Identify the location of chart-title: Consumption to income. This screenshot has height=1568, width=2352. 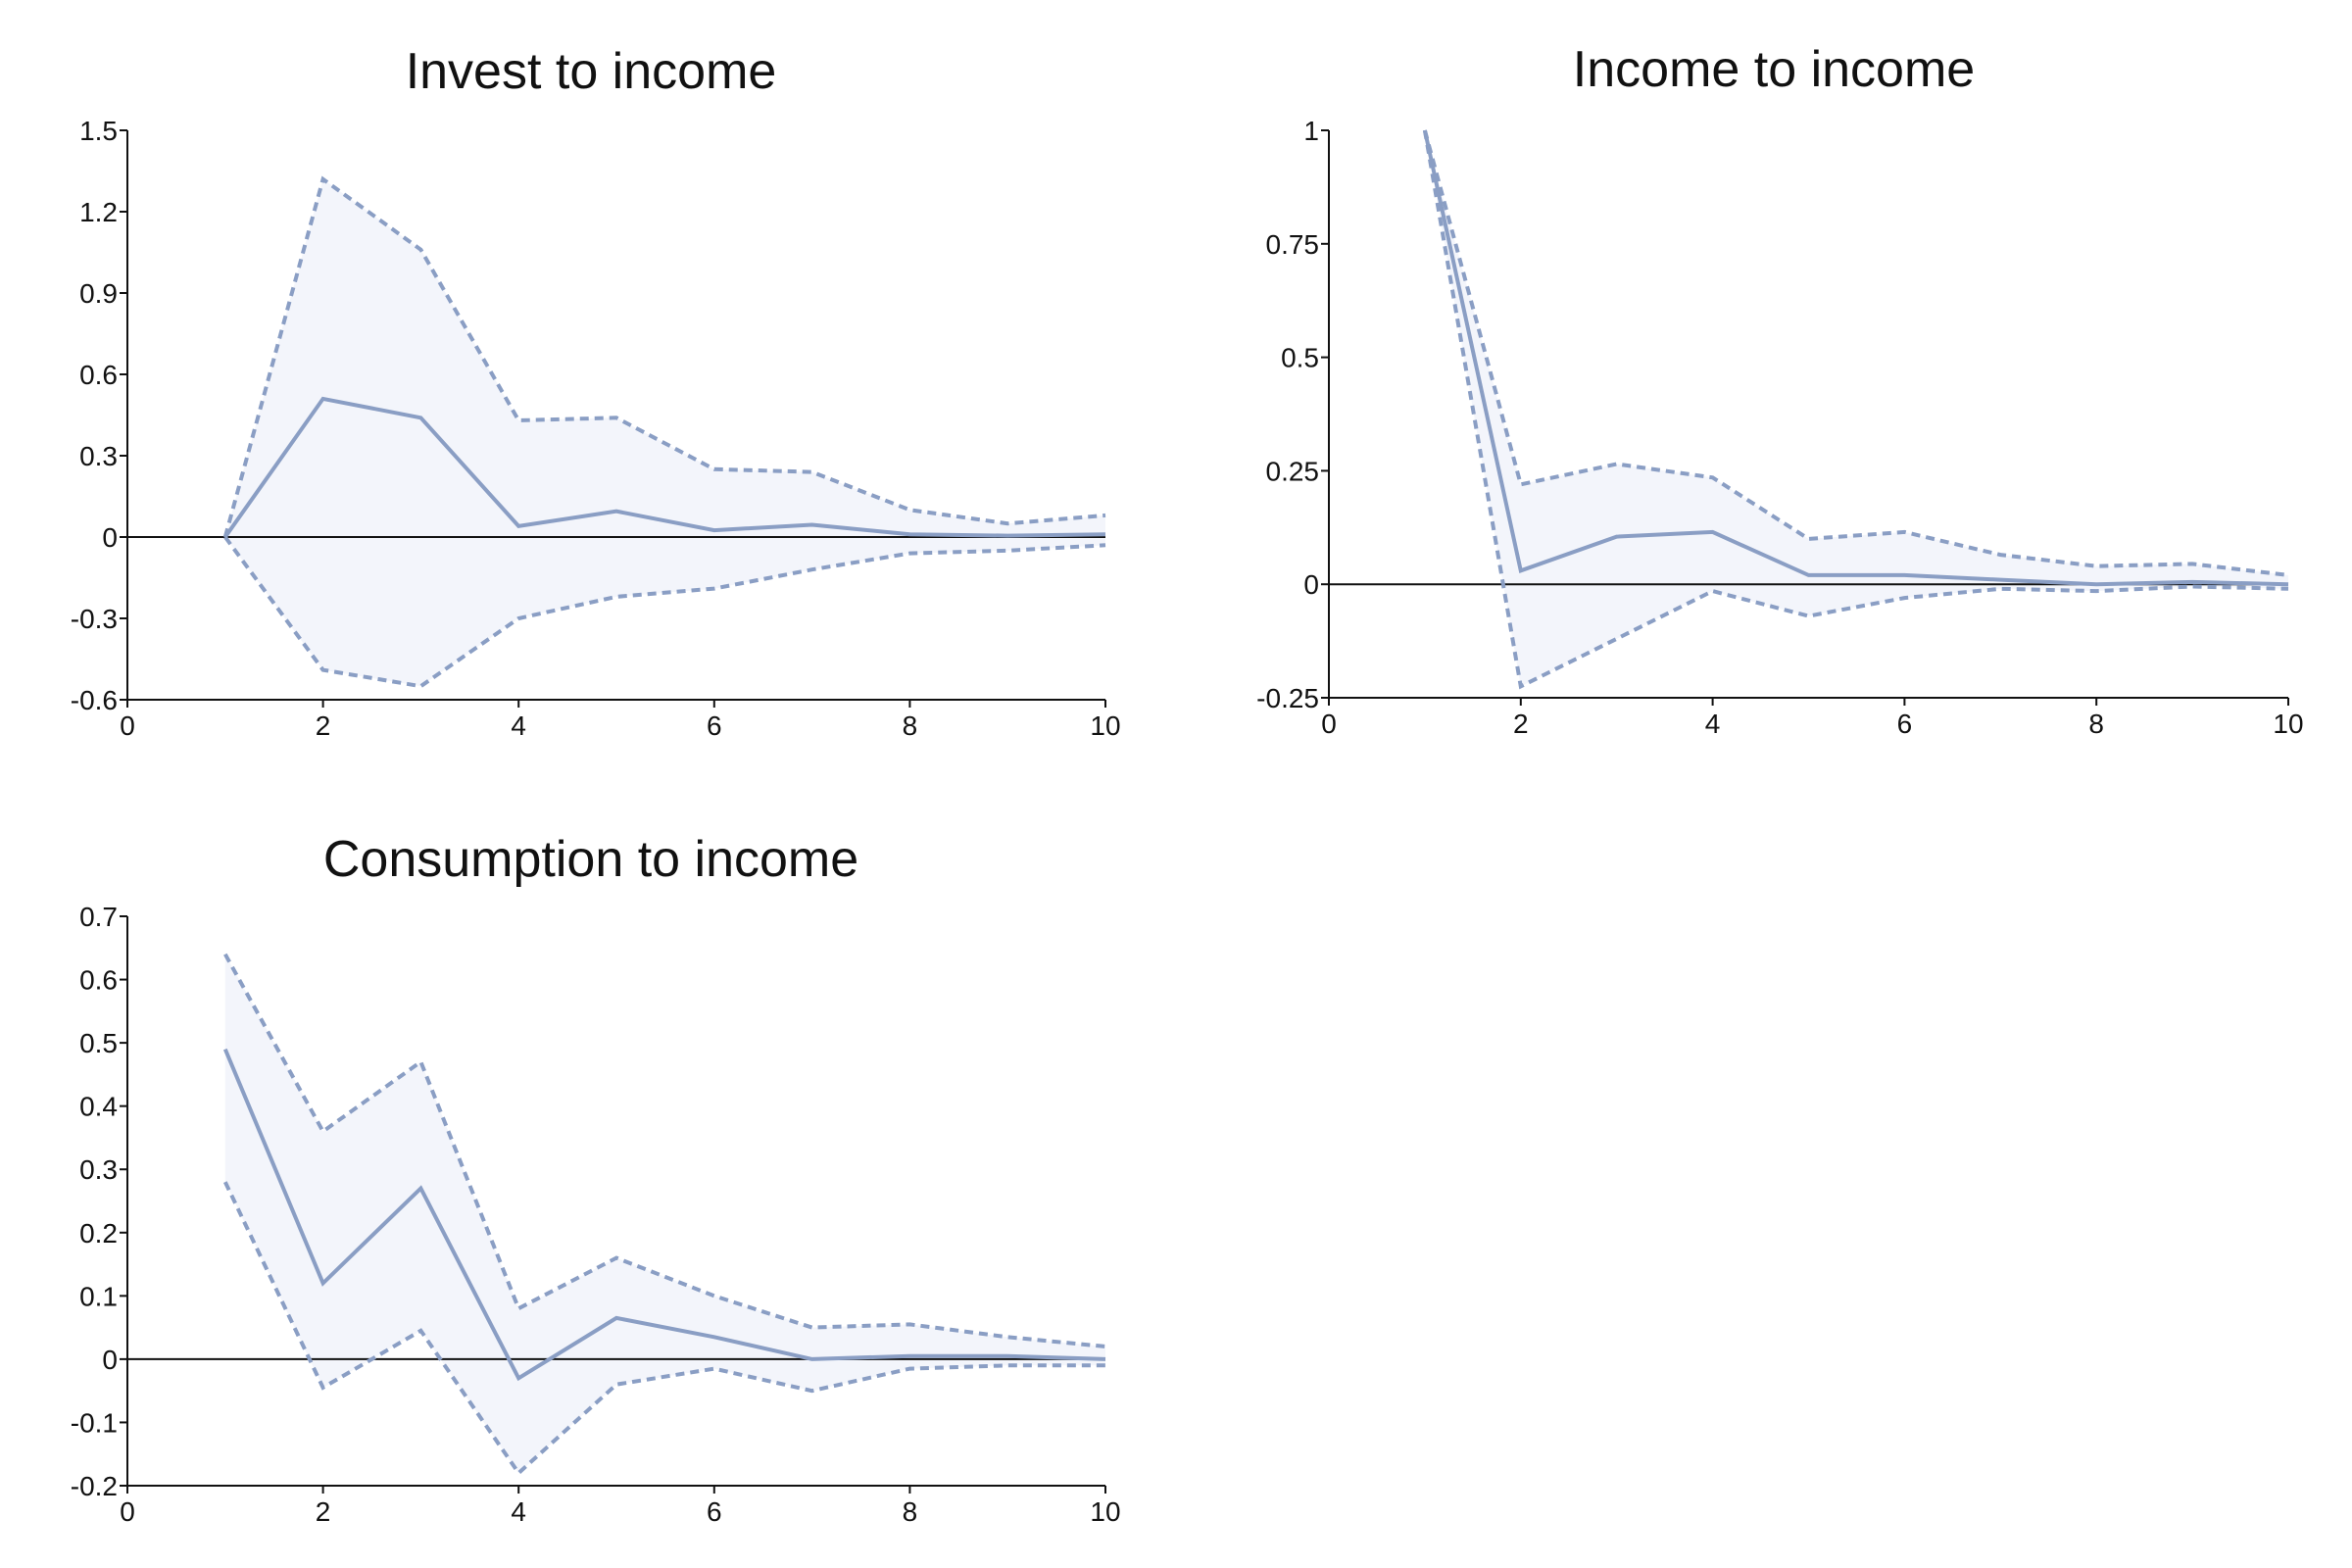
(590, 859).